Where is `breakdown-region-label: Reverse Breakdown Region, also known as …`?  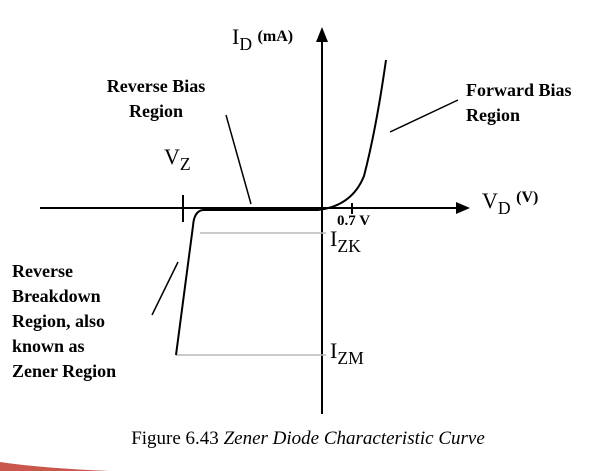
breakdown-region-label: Reverse Breakdown Region, also known as … is located at coordinates (64, 321).